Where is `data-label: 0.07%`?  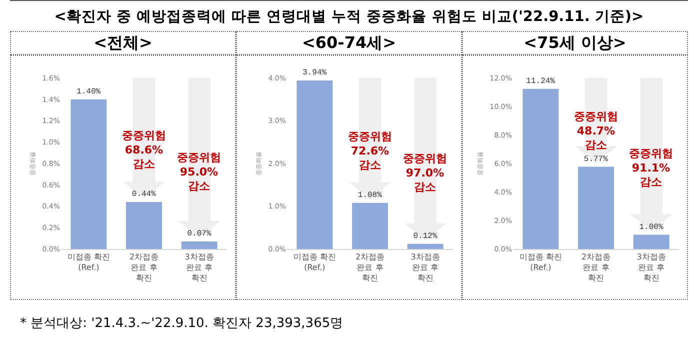
data-label: 0.07% is located at coordinates (199, 234).